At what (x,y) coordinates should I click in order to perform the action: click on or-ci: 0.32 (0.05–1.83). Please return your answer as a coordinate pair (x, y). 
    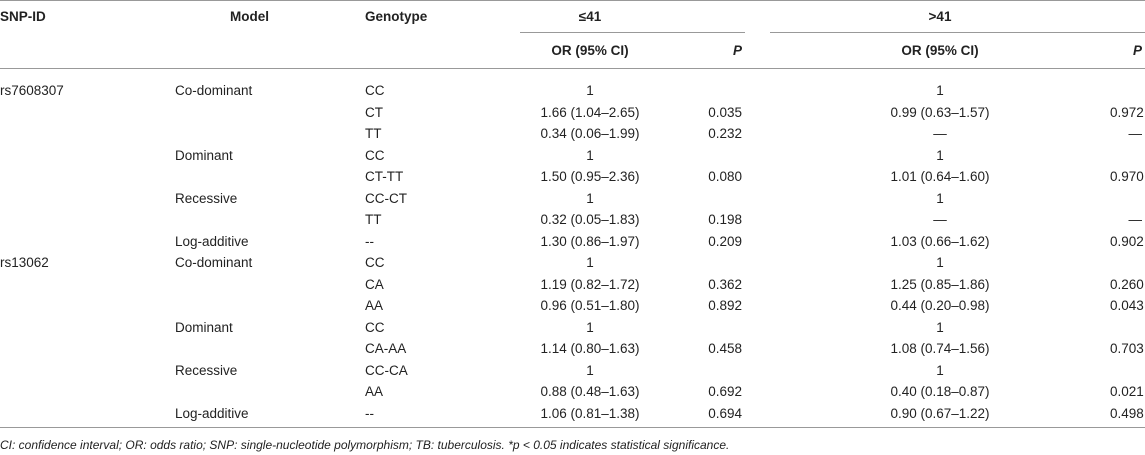
    Looking at the image, I should click on (590, 220).